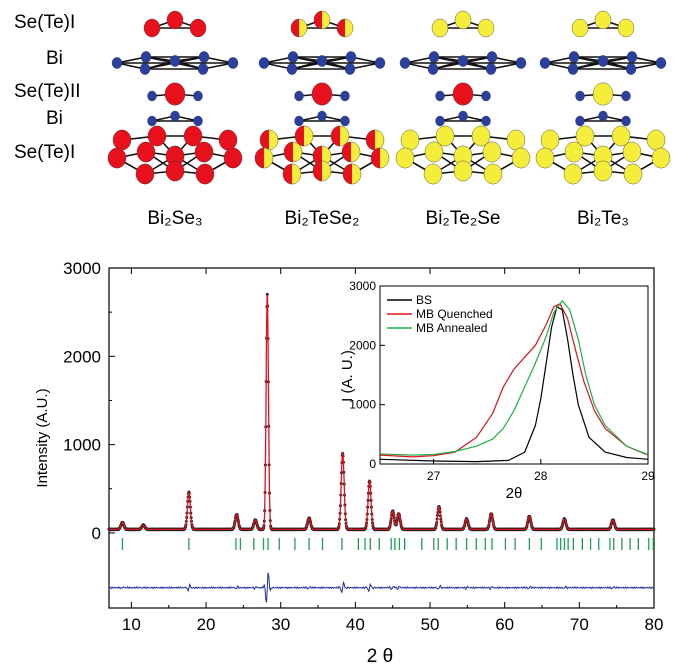 The width and height of the screenshot is (674, 670). I want to click on layer-label-se-te-i-top: Se(Te)I, so click(44, 22).